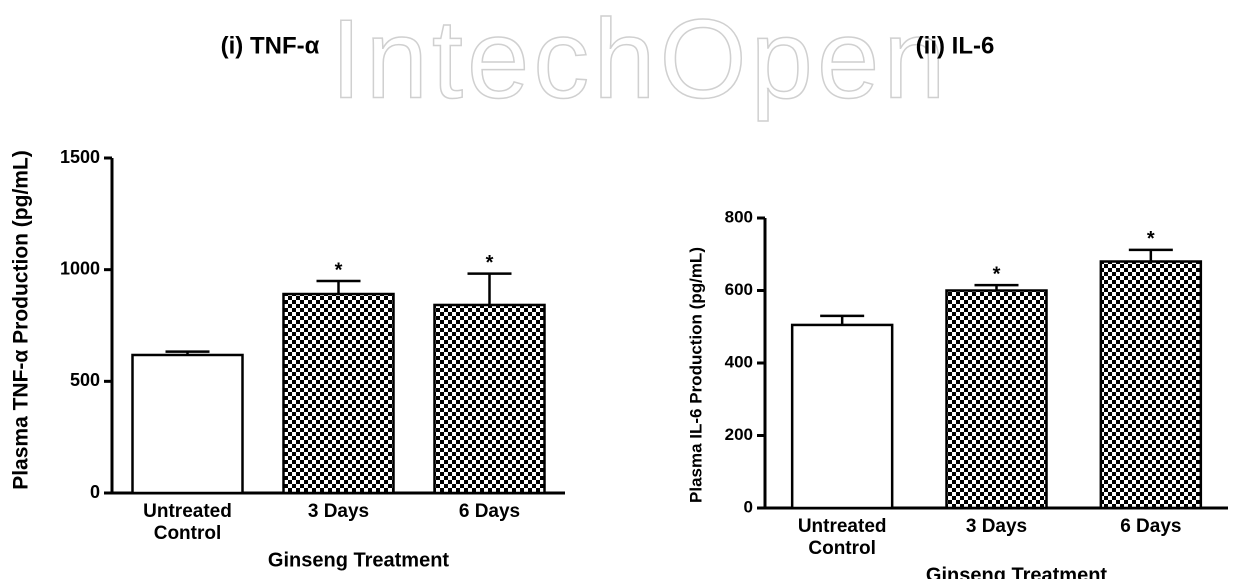 The image size is (1240, 579). Describe the element at coordinates (80, 157) in the screenshot. I see `y-tick-label: 1500` at that location.